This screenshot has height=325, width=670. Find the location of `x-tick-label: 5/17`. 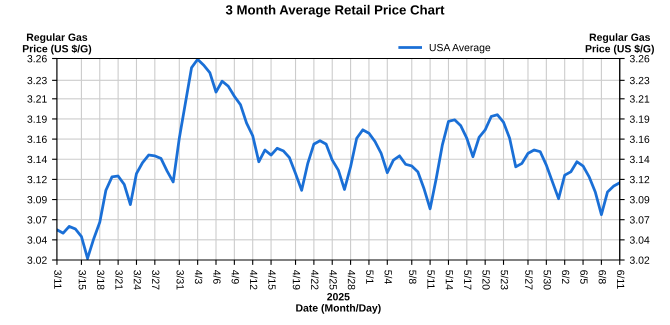

x-tick-label: 5/17 is located at coordinates (468, 280).